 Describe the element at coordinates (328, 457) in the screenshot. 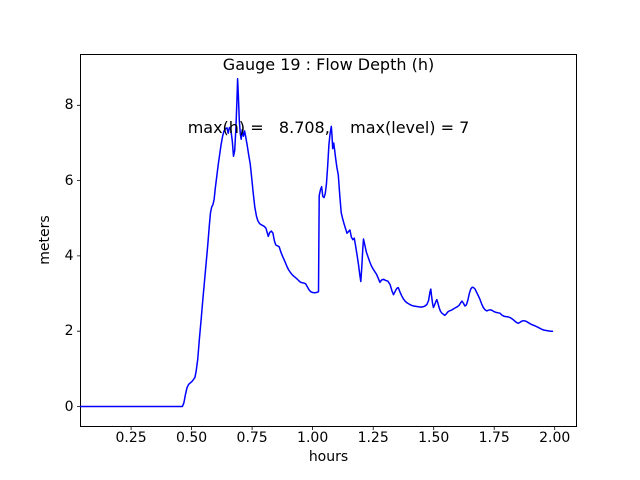

I see `x-axis-label: hours` at that location.